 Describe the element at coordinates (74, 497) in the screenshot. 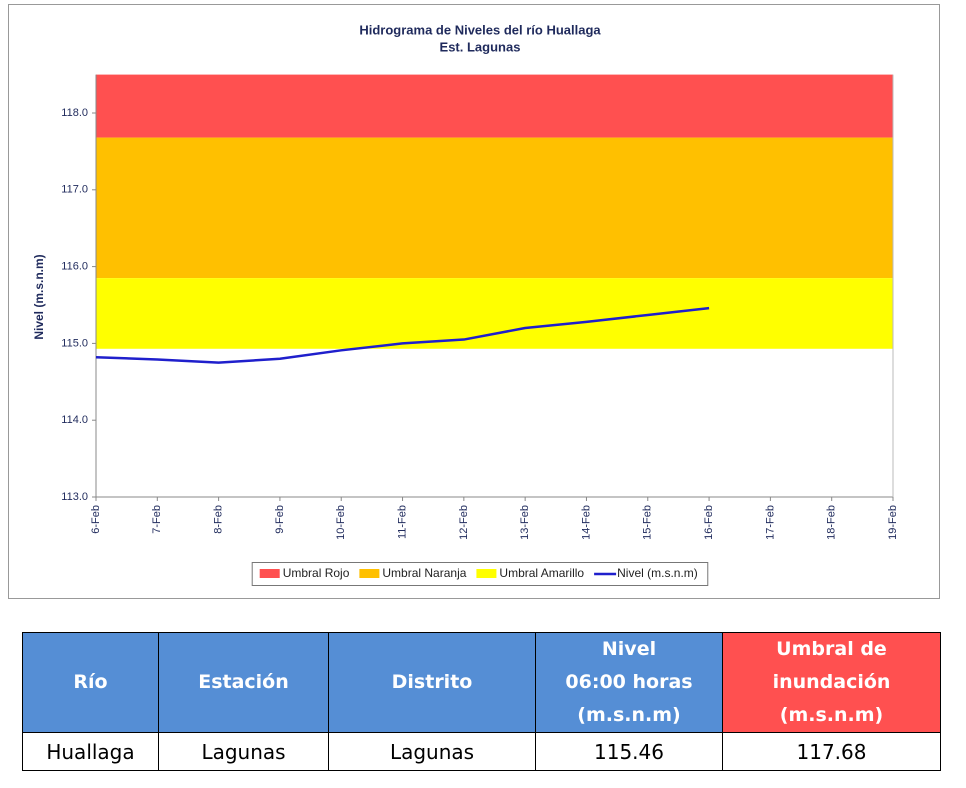

I see `y-tick-label: 113.0` at that location.